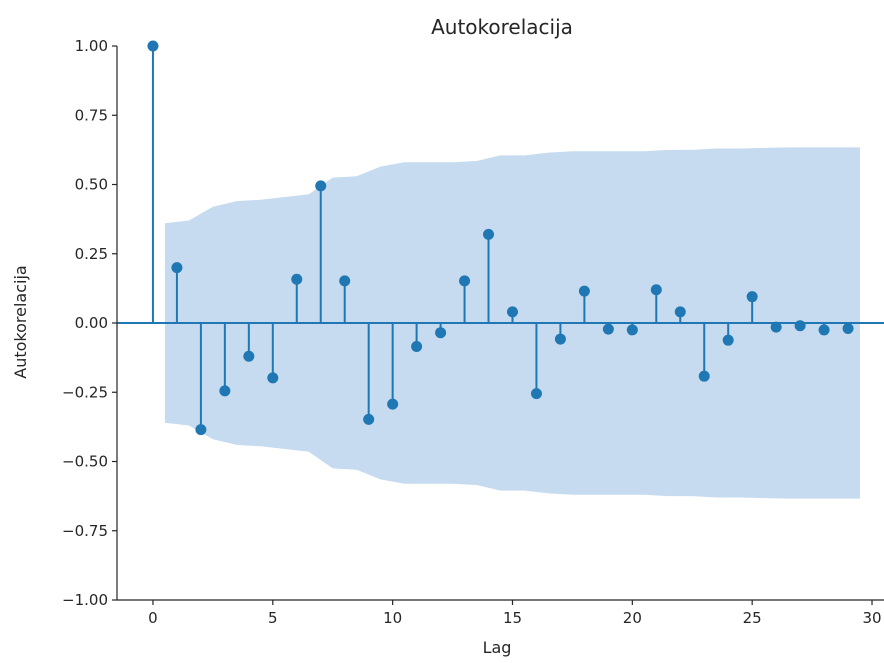 Image resolution: width=884 pixels, height=663 pixels. What do you see at coordinates (91, 115) in the screenshot?
I see `y-tick-label: 0.75` at bounding box center [91, 115].